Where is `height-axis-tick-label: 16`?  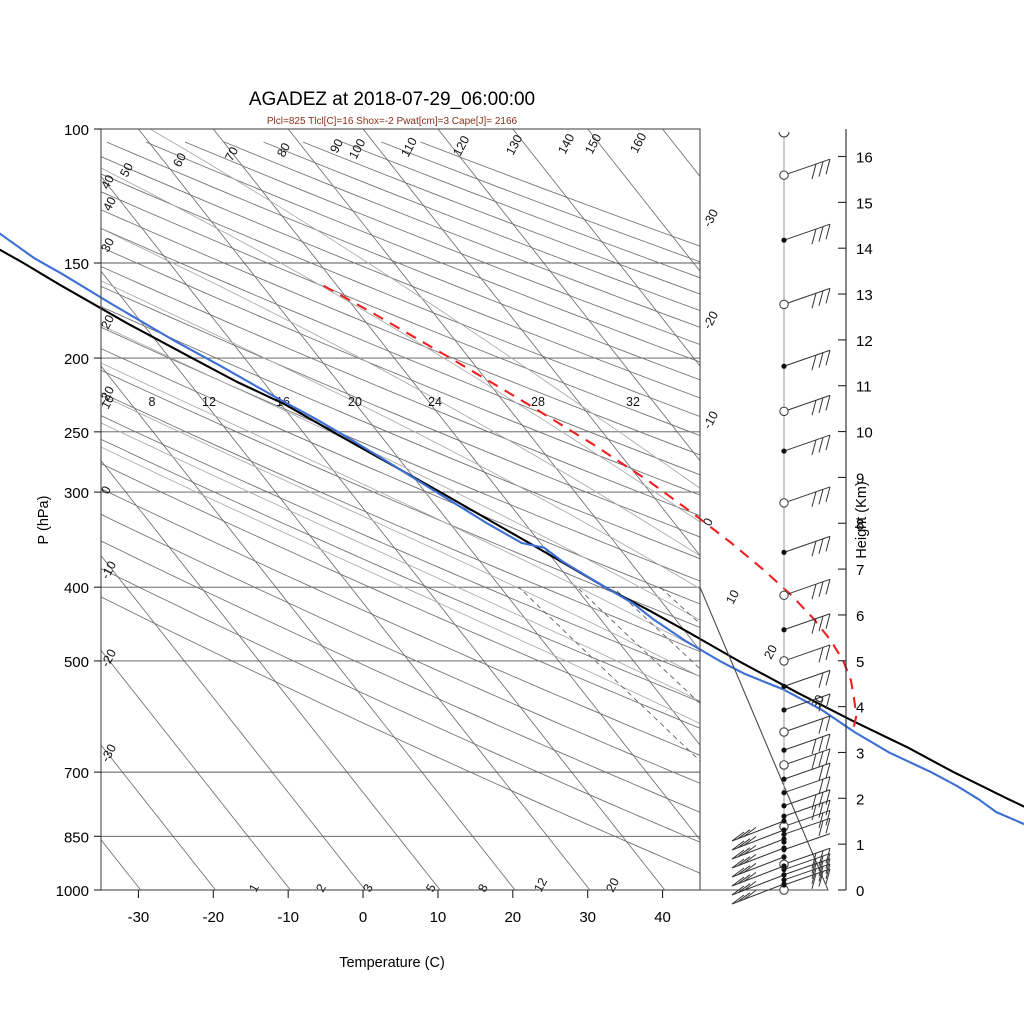
height-axis-tick-label: 16 is located at coordinates (864, 158).